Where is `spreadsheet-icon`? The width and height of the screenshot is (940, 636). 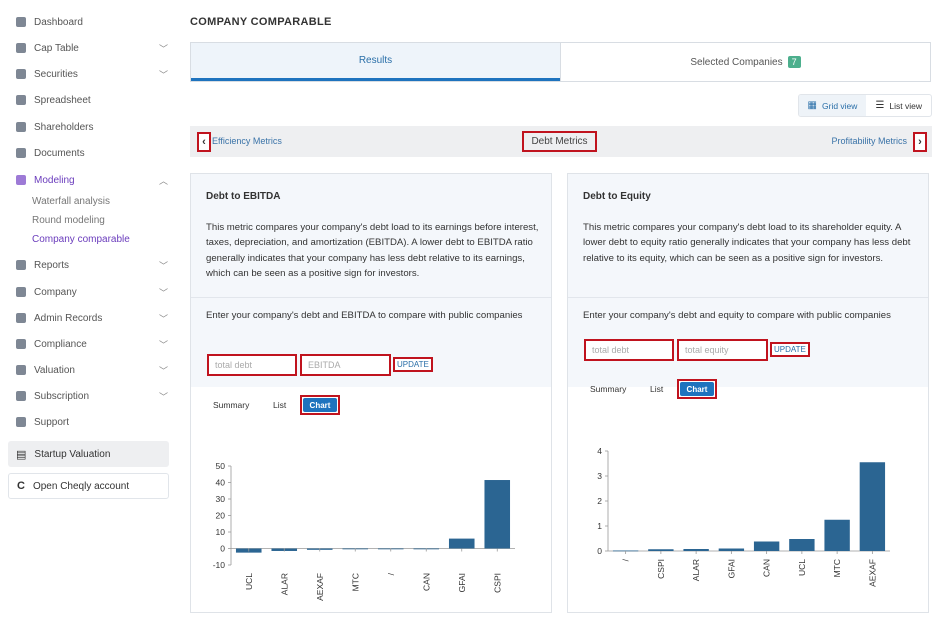 spreadsheet-icon is located at coordinates (21, 100).